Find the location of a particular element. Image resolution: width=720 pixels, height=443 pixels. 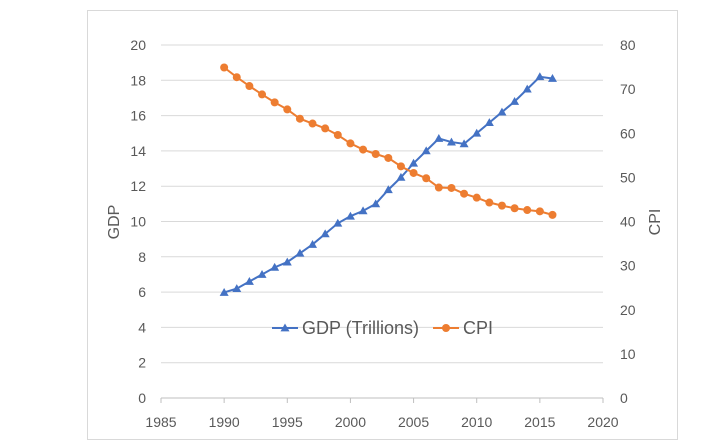

y-tick-label: 6 is located at coordinates (142, 292).